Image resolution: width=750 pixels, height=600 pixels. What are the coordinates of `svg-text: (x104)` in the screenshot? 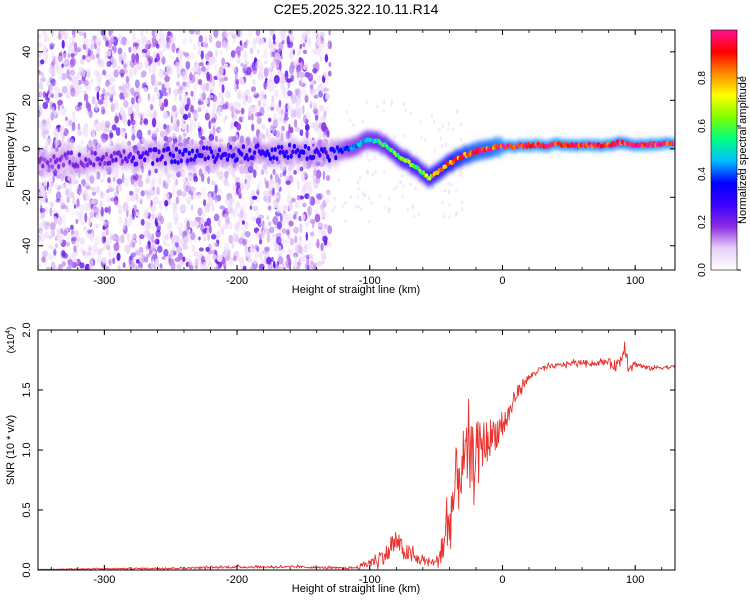 It's located at (11, 340).